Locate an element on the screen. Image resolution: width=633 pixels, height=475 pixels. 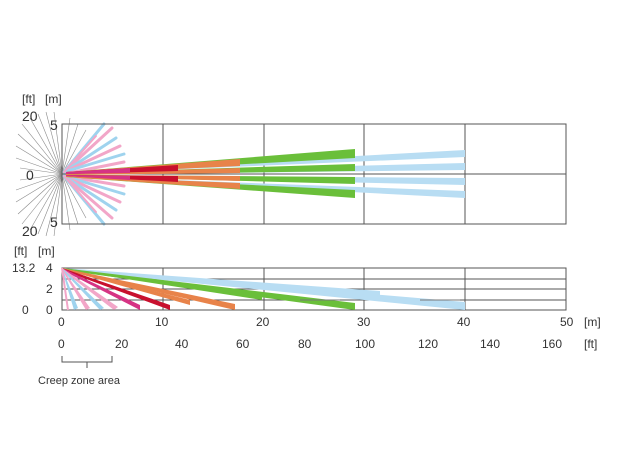
top-unit-m: [m] is located at coordinates (53, 99).